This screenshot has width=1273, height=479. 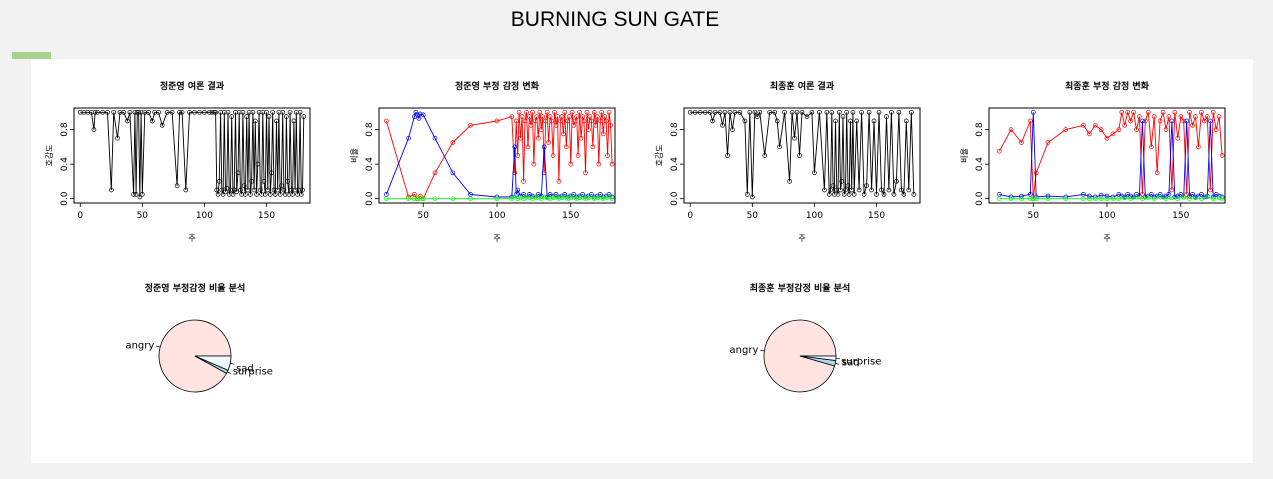 I want to click on pie-label: angry, so click(x=744, y=350).